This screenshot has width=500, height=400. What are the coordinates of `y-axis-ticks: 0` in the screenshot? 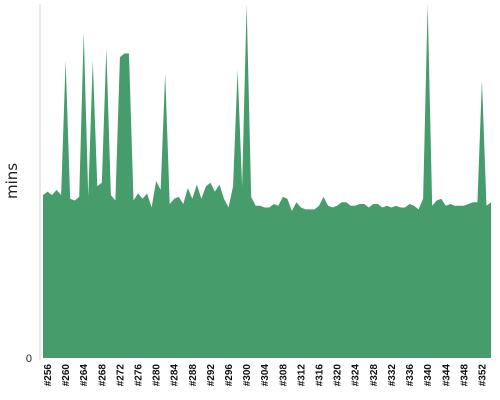 It's located at (29, 359).